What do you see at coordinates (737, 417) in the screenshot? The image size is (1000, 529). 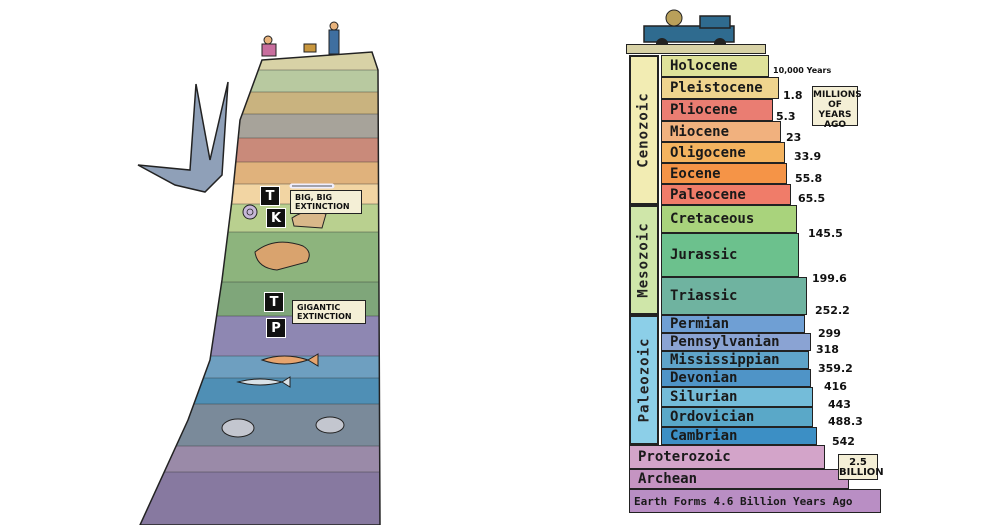 I see `period-ordovician: Ordovician` at bounding box center [737, 417].